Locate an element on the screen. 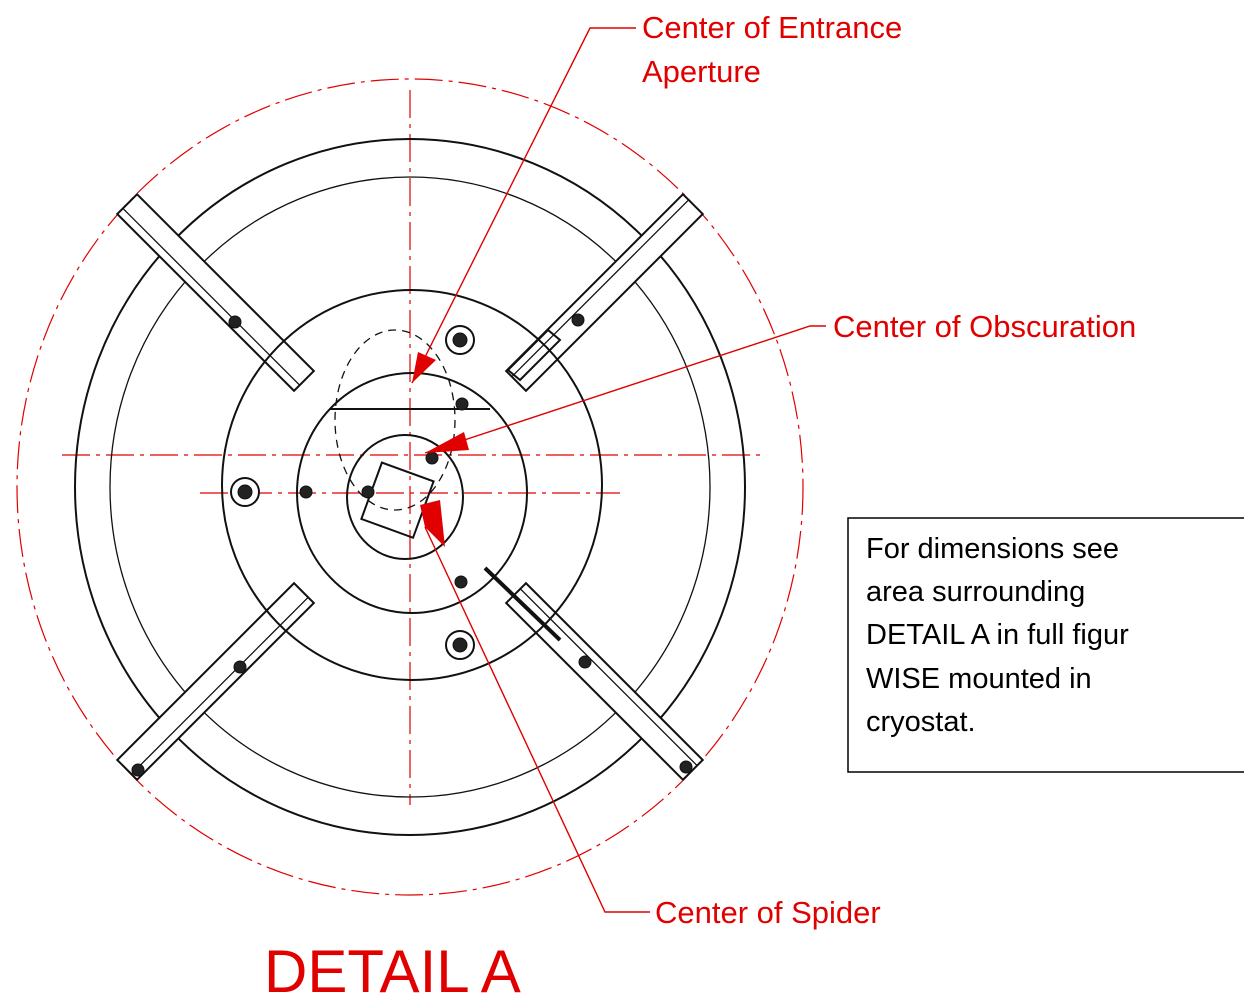 The height and width of the screenshot is (1003, 1244). spider-arrow is located at coordinates (432, 523).